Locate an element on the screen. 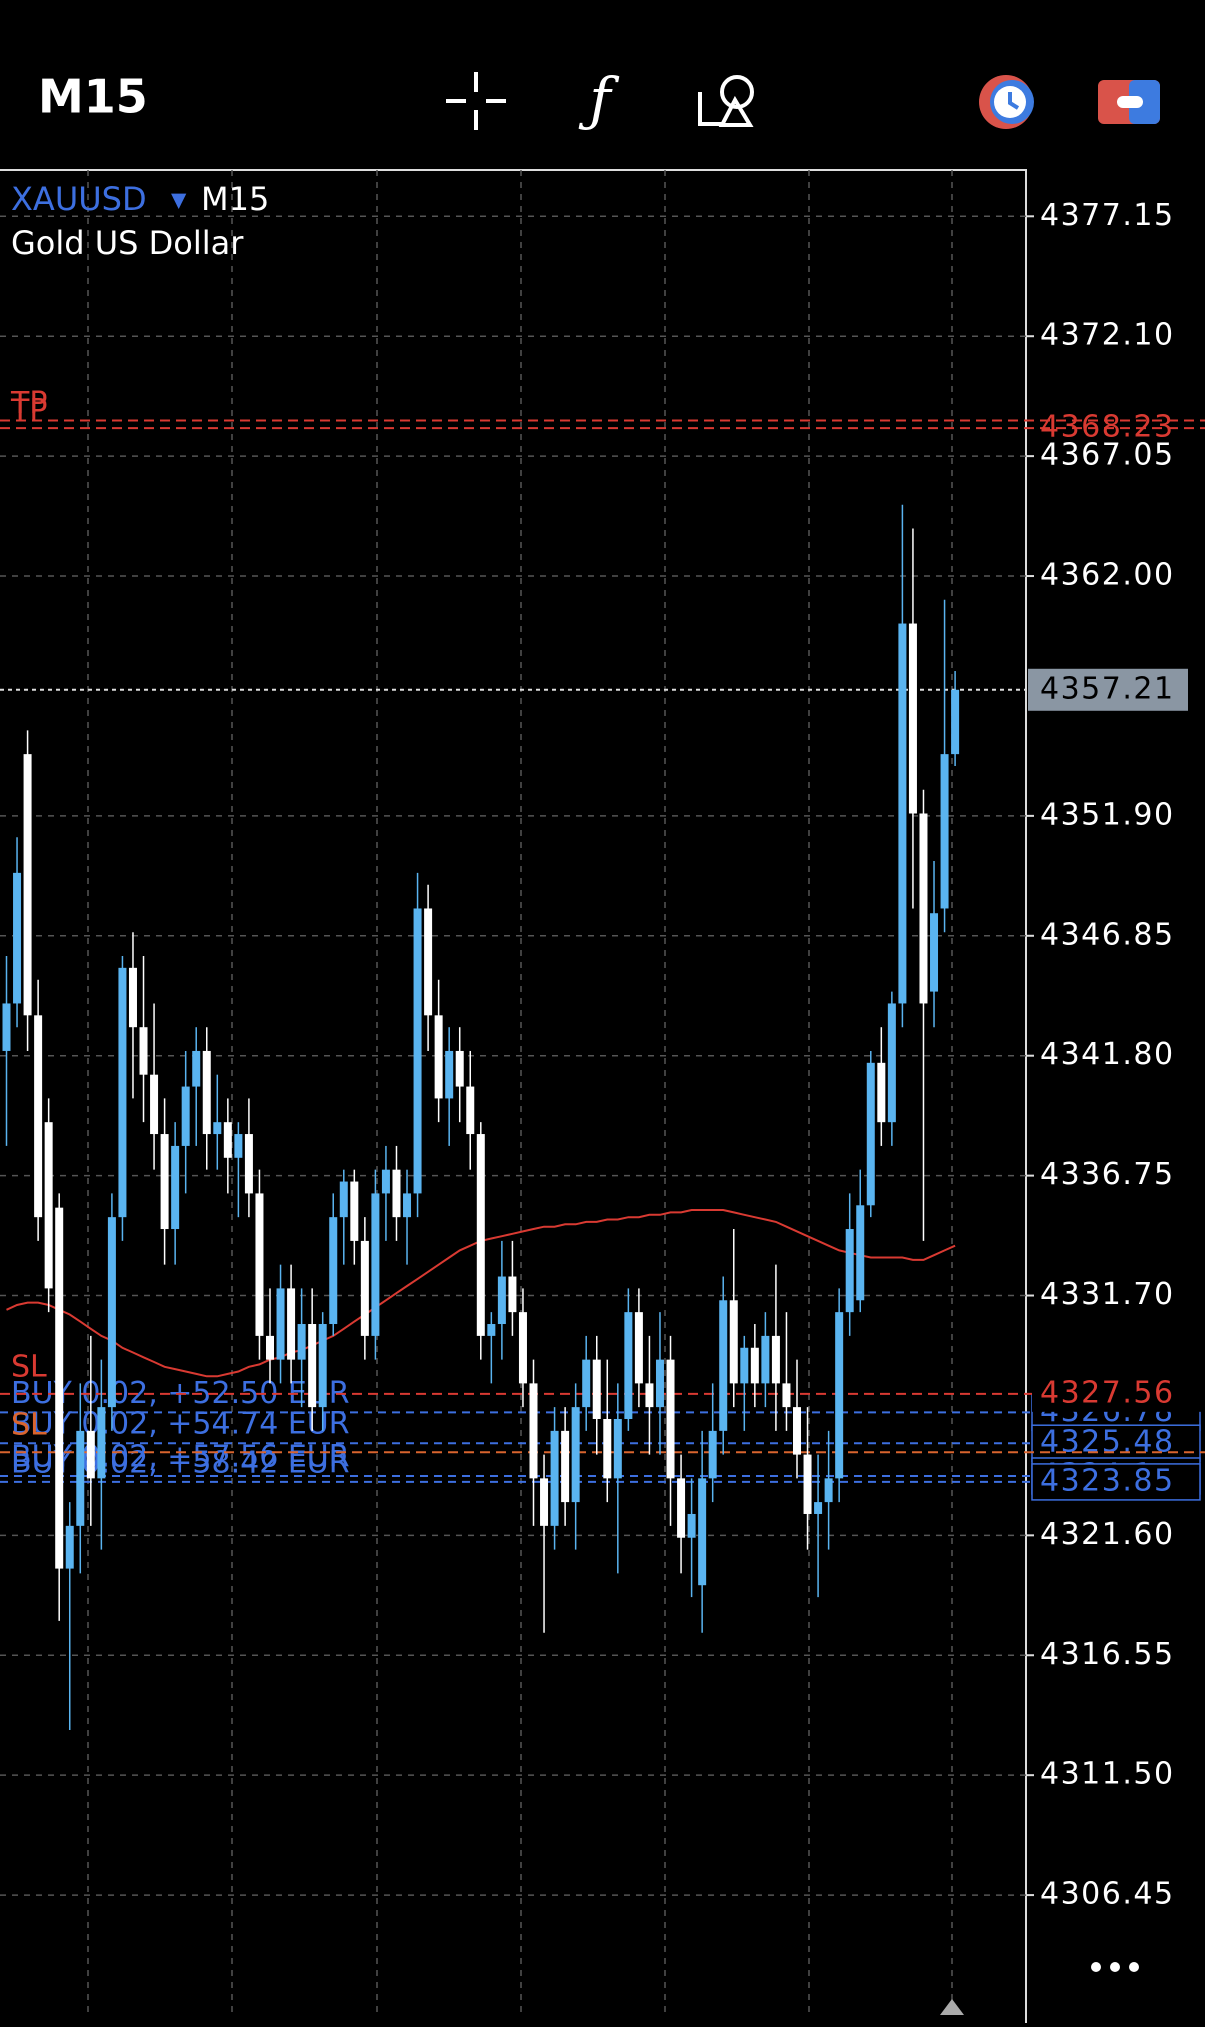 This screenshot has width=1205, height=2027. more-button is located at coordinates (1115, 1967).